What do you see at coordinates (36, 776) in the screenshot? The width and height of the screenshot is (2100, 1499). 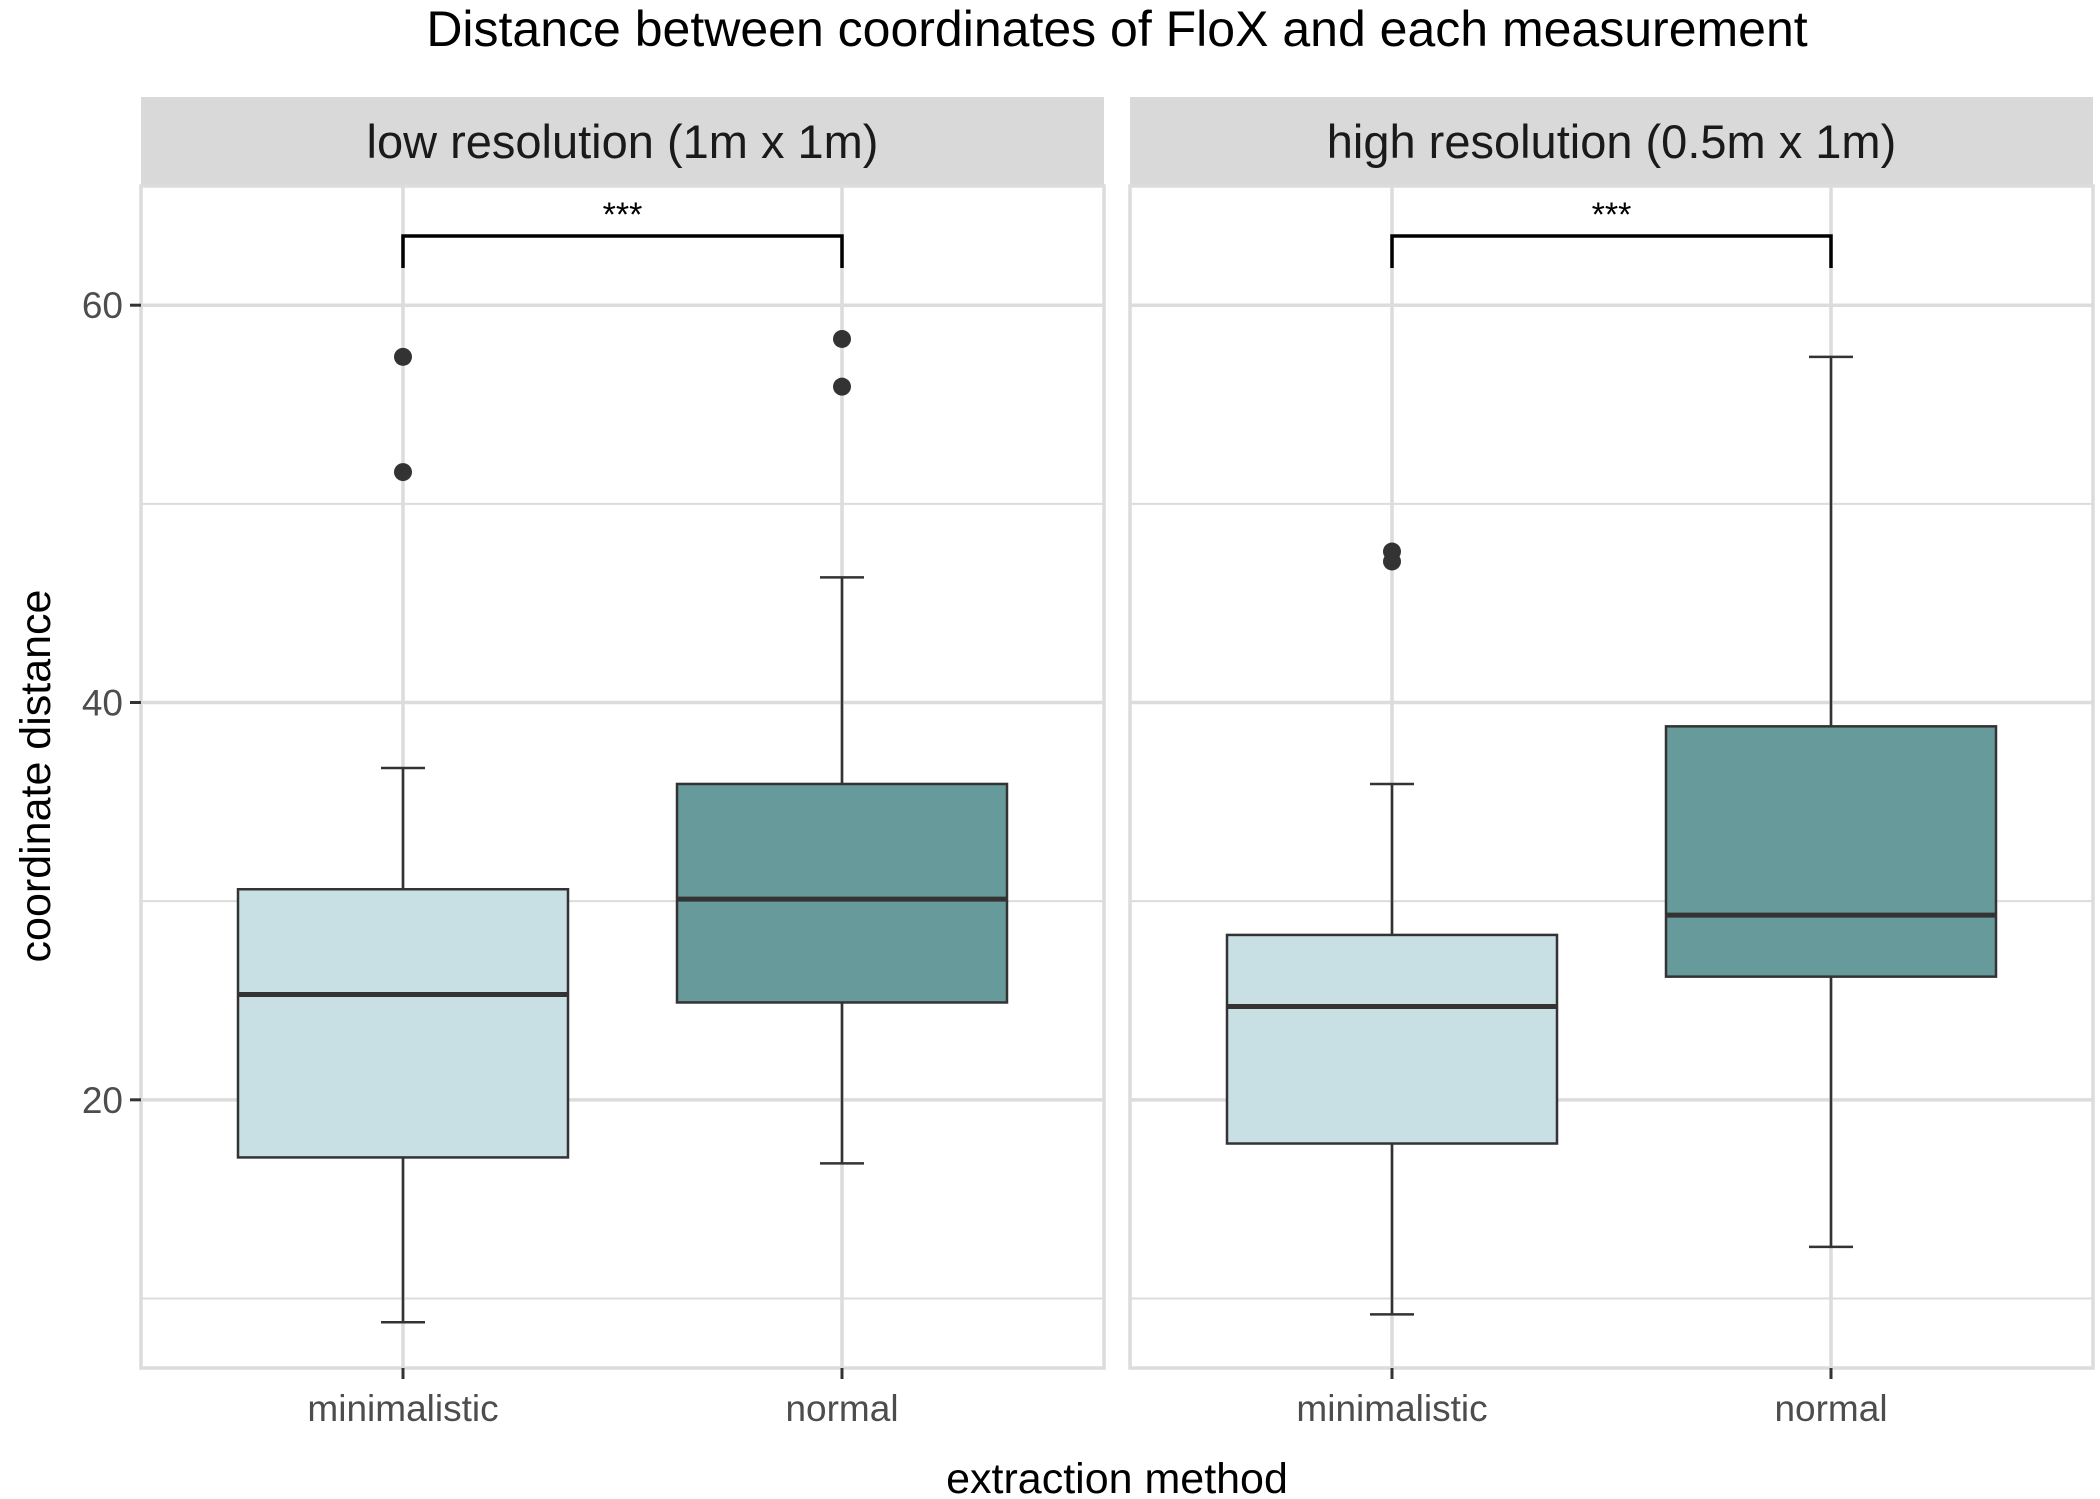 I see `y-axis-title: coordinate distance` at bounding box center [36, 776].